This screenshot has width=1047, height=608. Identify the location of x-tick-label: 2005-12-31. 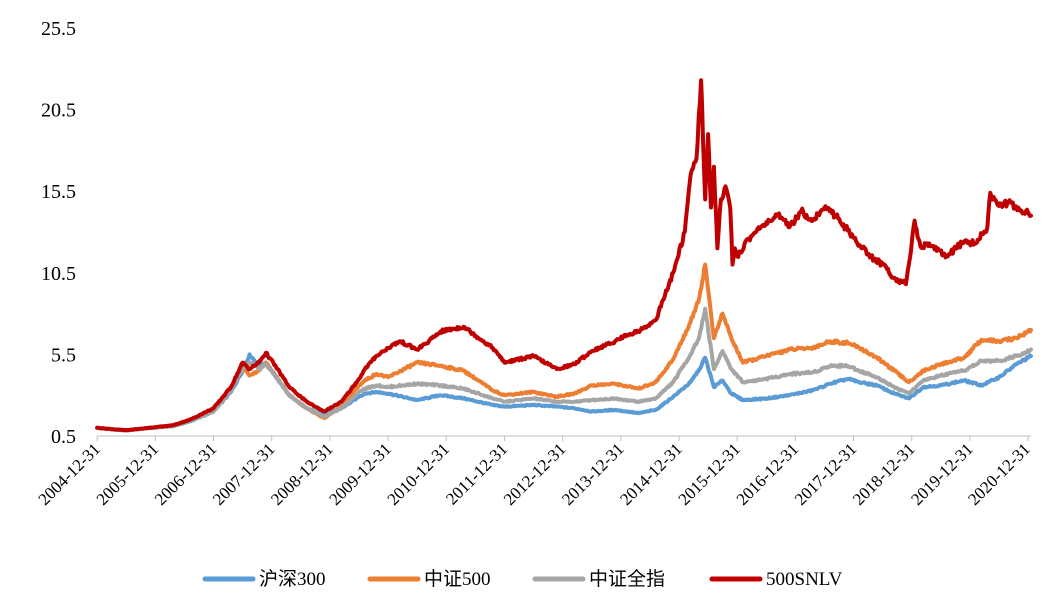
(128, 474).